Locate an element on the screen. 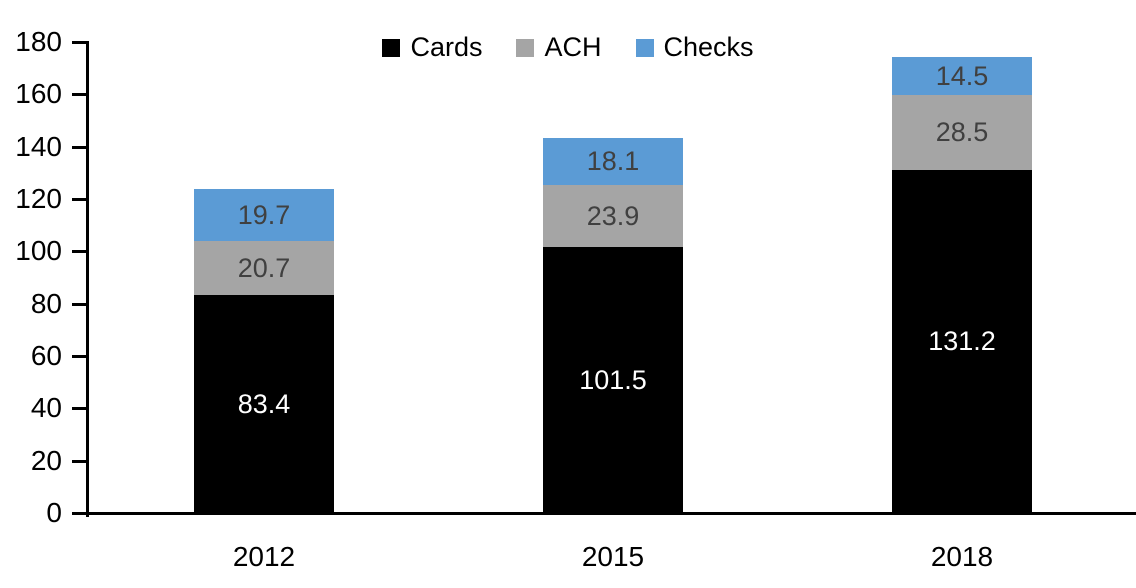  y-axis-tick-label: 100 is located at coordinates (38, 251).